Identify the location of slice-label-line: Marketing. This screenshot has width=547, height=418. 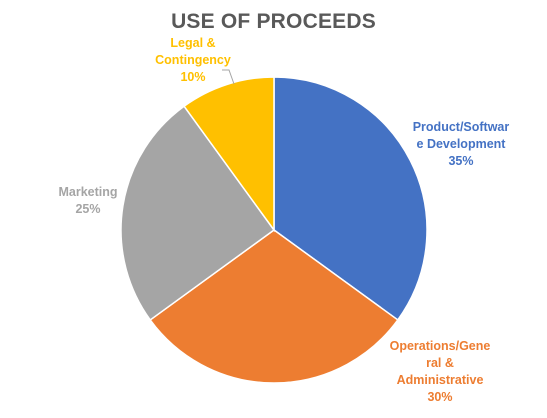
(87, 192).